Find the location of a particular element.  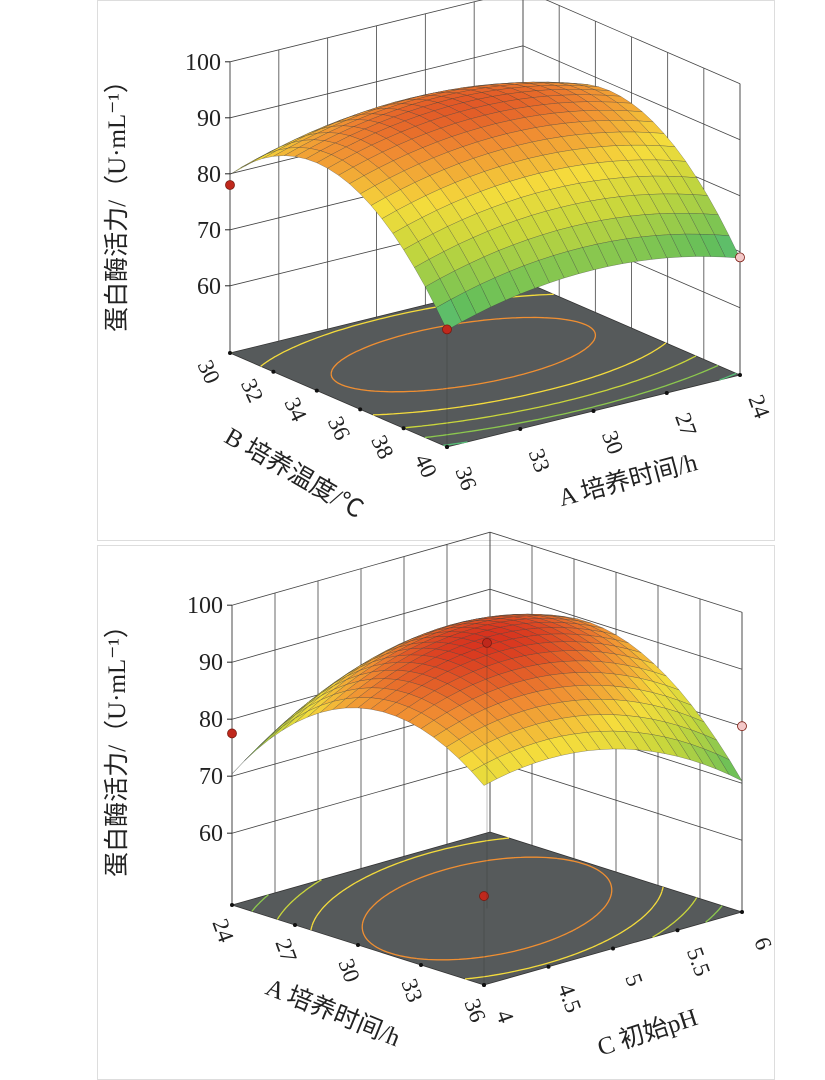

v-tick-label: 30 is located at coordinates (612, 442).